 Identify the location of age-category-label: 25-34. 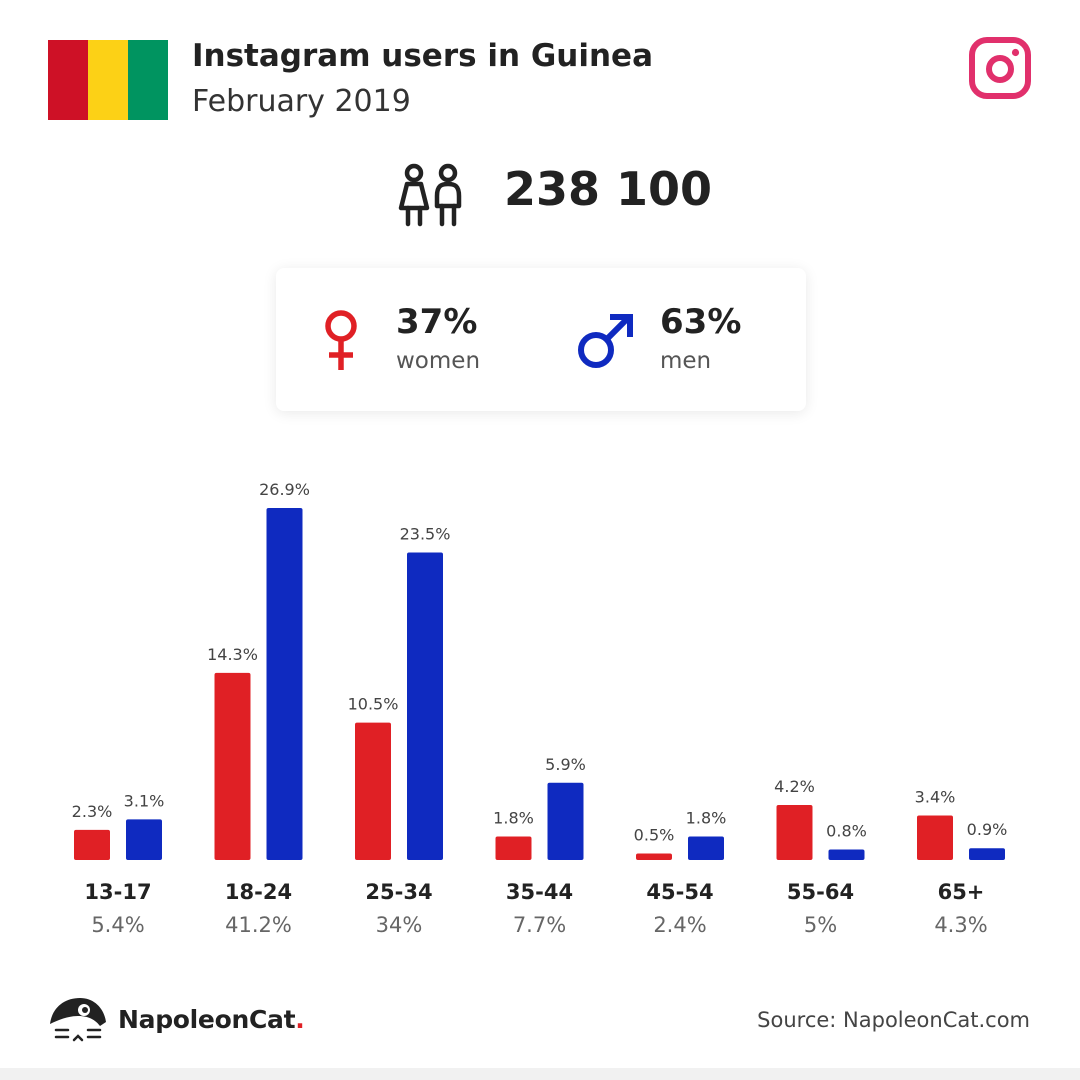
(398, 892).